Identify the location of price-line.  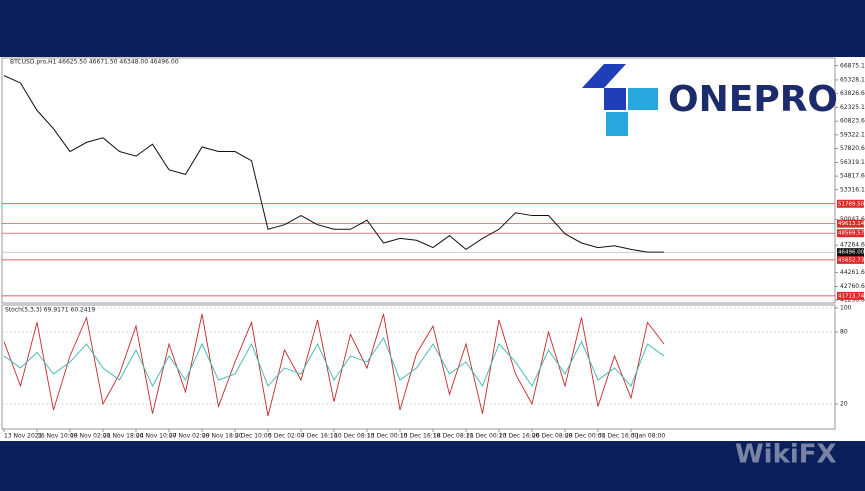
(334, 362).